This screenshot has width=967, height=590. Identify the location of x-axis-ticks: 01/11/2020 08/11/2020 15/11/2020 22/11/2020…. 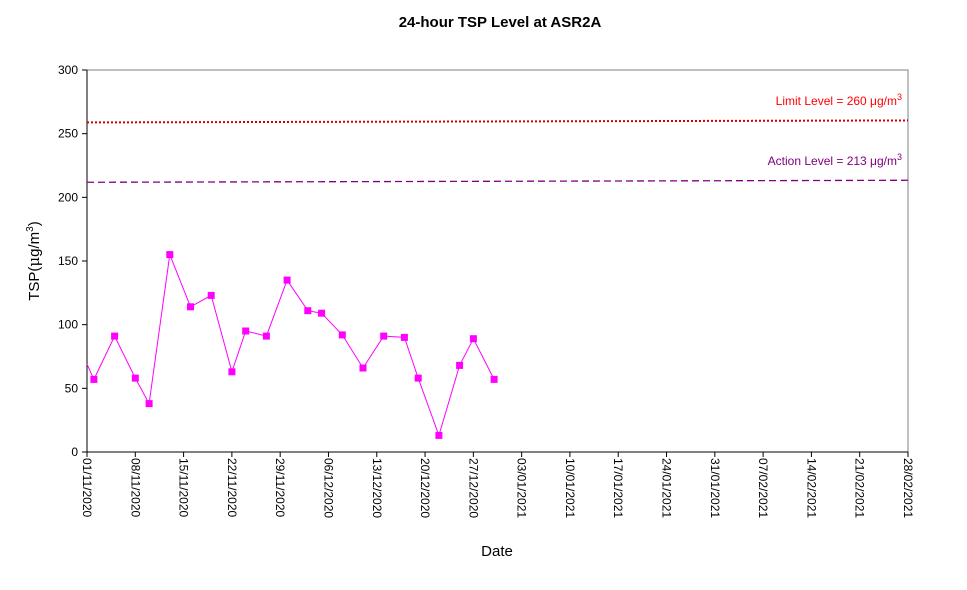
(497, 485).